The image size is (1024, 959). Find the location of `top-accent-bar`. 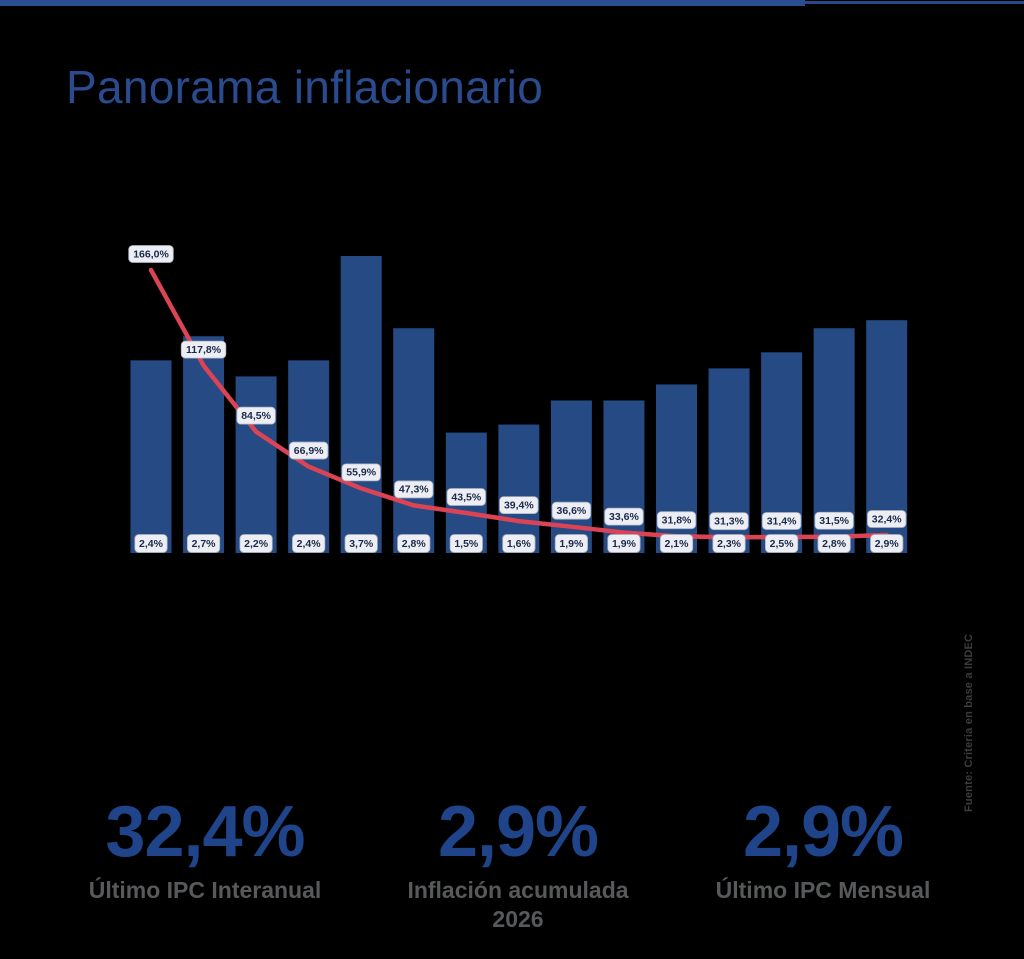

top-accent-bar is located at coordinates (402, 3).